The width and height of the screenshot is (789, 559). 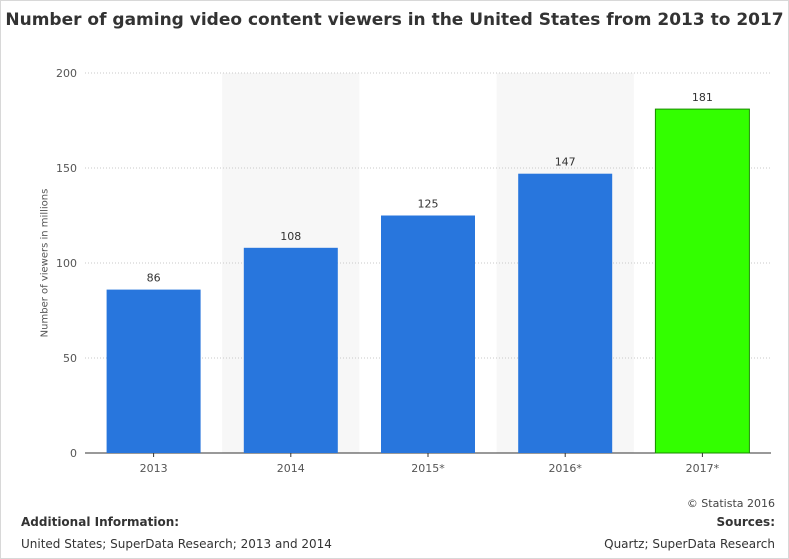 What do you see at coordinates (428, 204) in the screenshot?
I see `data-label: 125` at bounding box center [428, 204].